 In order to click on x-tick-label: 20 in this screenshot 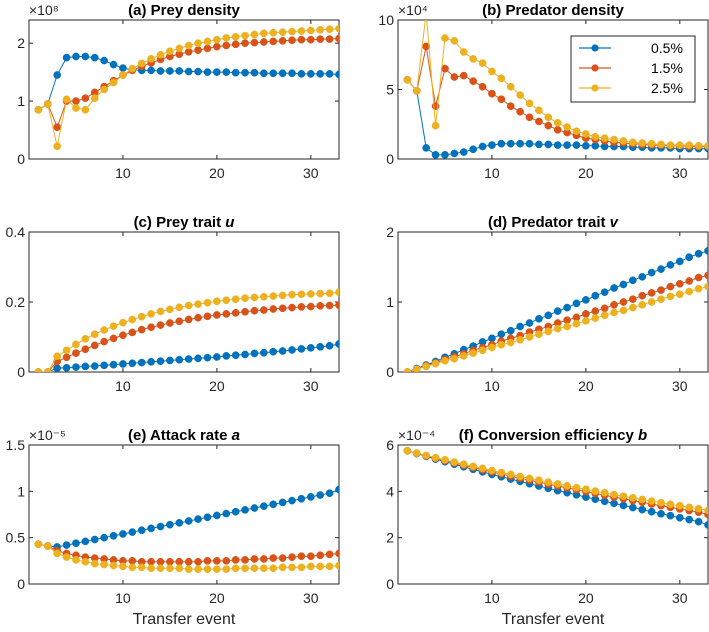, I will do `click(586, 173)`.